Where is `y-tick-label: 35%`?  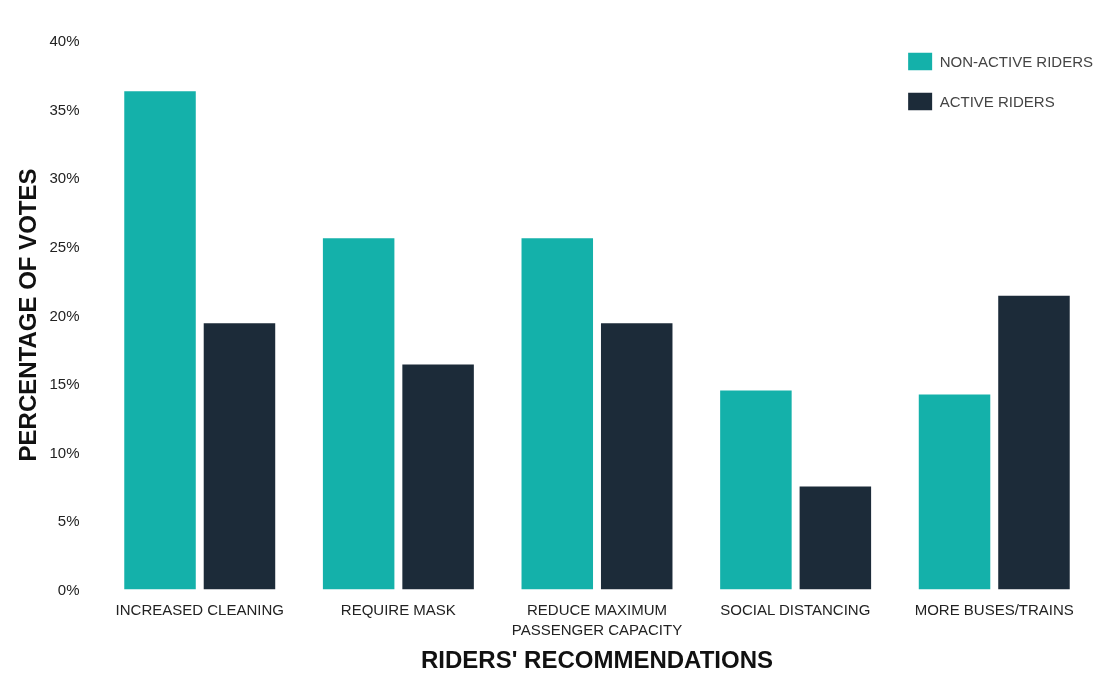 y-tick-label: 35% is located at coordinates (64, 109).